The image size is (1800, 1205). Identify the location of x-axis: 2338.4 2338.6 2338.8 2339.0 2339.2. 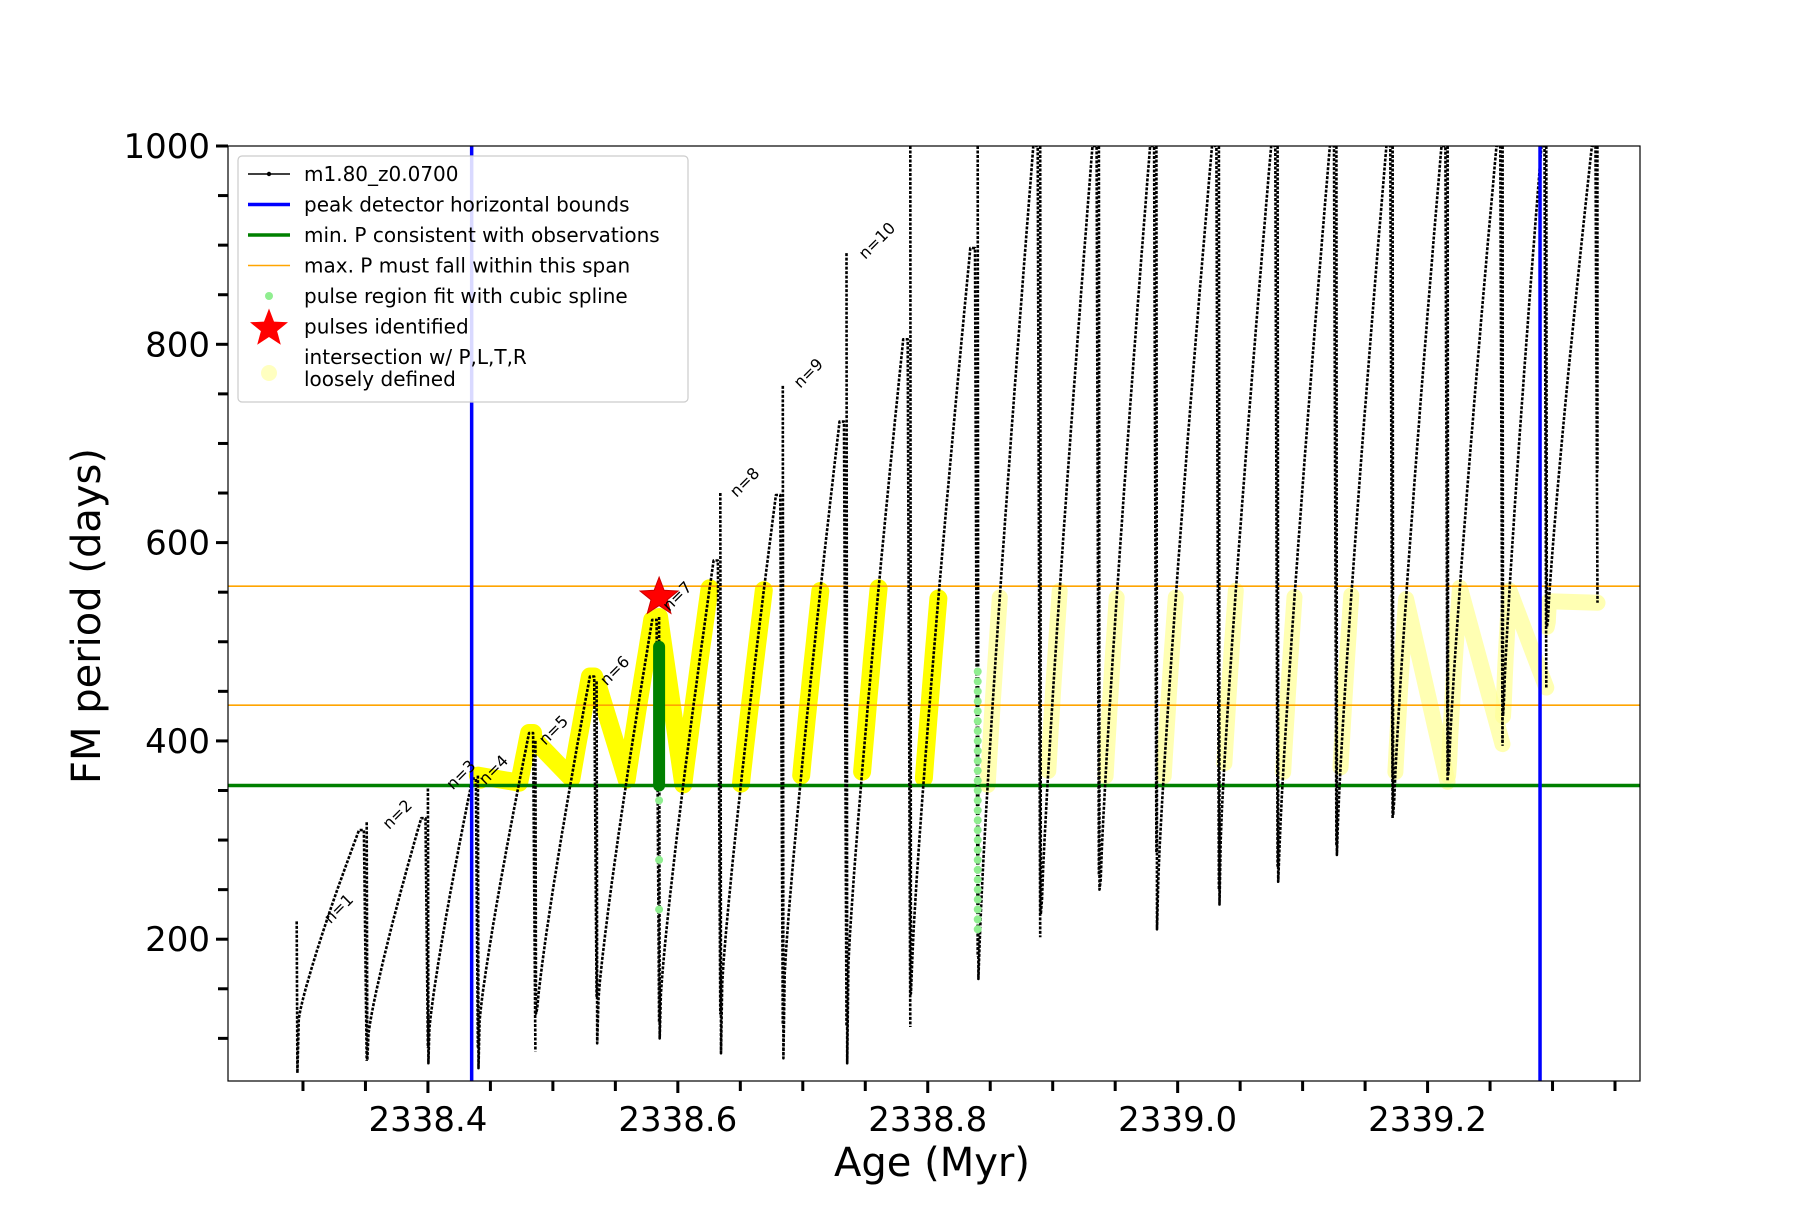
(959, 1110).